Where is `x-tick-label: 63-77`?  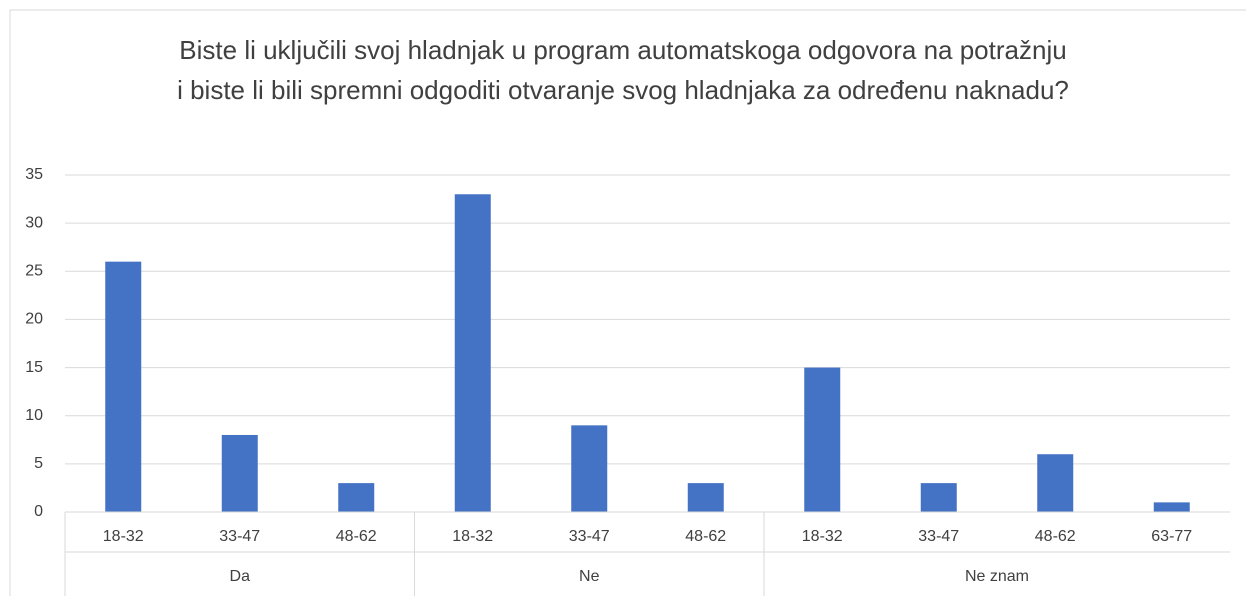 x-tick-label: 63-77 is located at coordinates (1171, 536).